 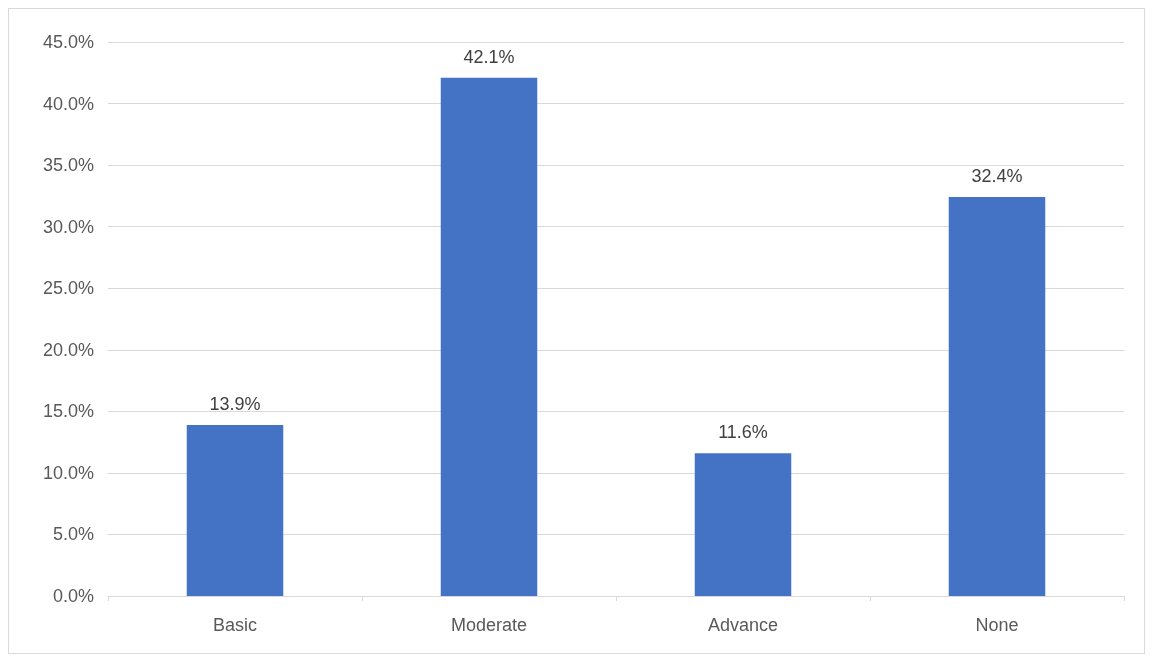 What do you see at coordinates (68, 165) in the screenshot?
I see `y-tick-label: 35.0%` at bounding box center [68, 165].